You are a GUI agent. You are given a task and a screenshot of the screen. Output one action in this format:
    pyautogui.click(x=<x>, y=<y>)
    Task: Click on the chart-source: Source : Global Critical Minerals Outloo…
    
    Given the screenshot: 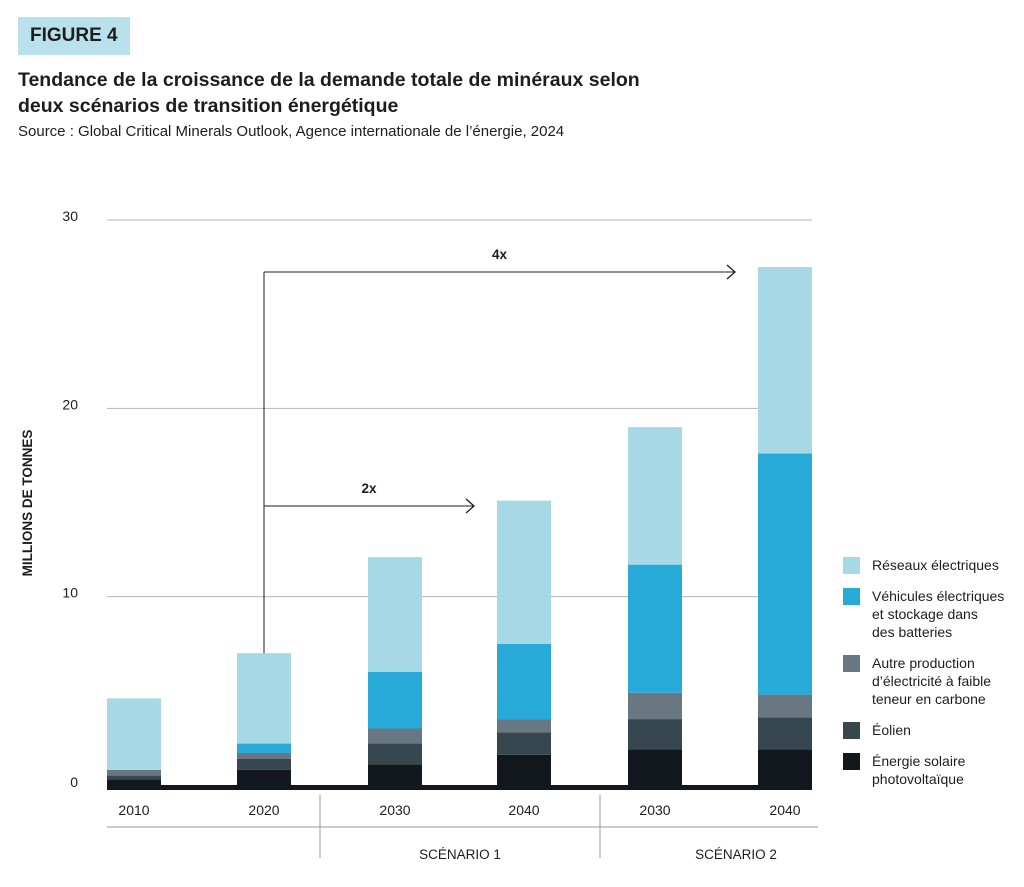 What is the action you would take?
    pyautogui.click(x=291, y=131)
    